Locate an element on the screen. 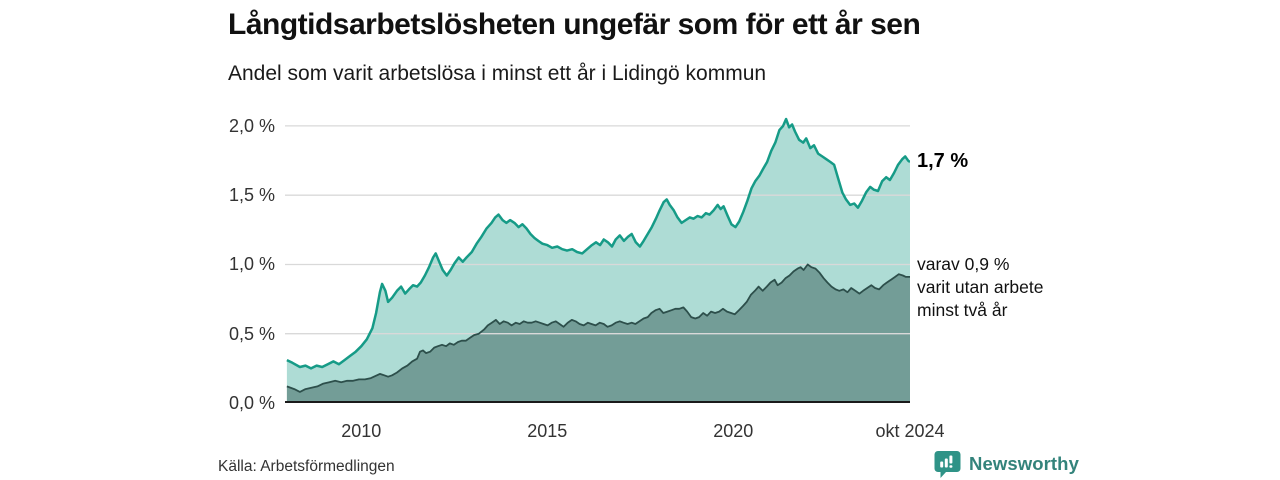 The image size is (1280, 480). y-tick-label: 1,5 % is located at coordinates (251, 195).